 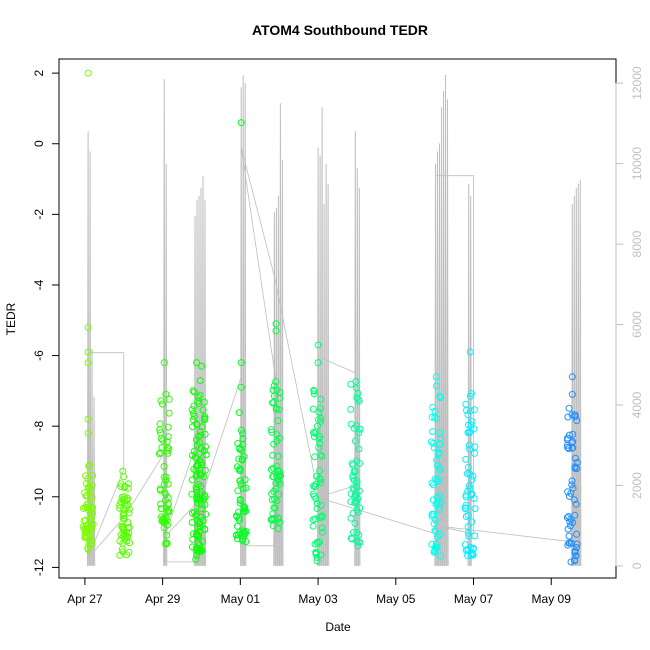 I want to click on y-tick-label: -6, so click(x=39, y=355).